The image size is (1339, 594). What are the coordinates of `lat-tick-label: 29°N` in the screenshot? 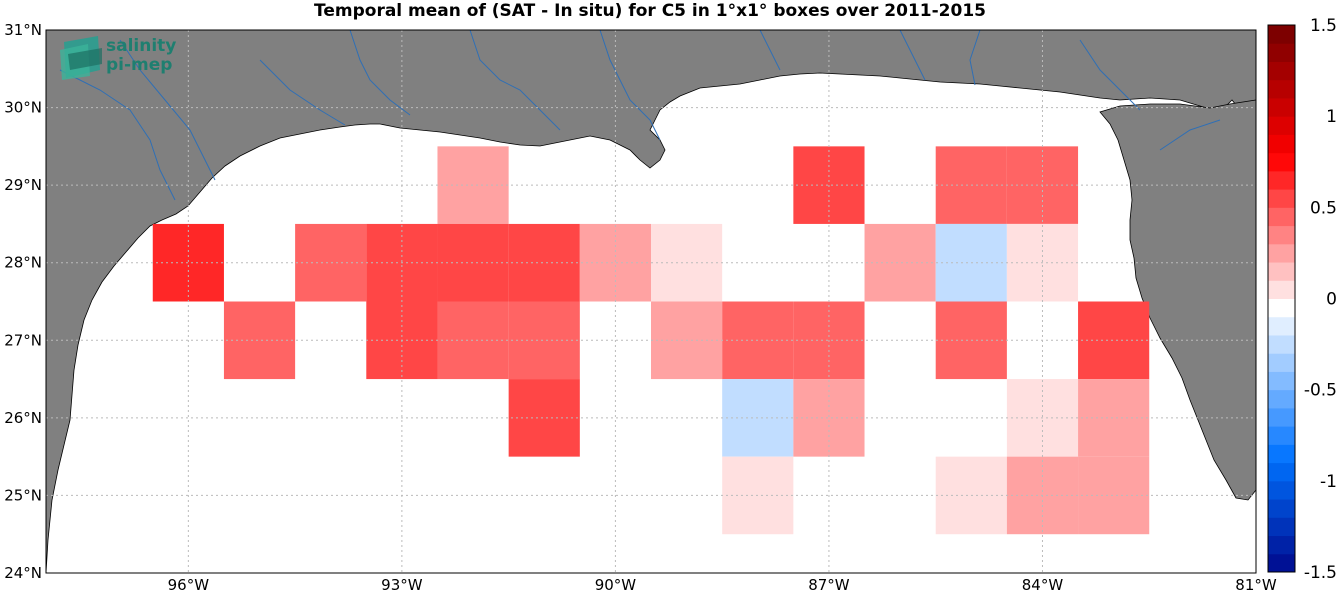 It's located at (23, 185).